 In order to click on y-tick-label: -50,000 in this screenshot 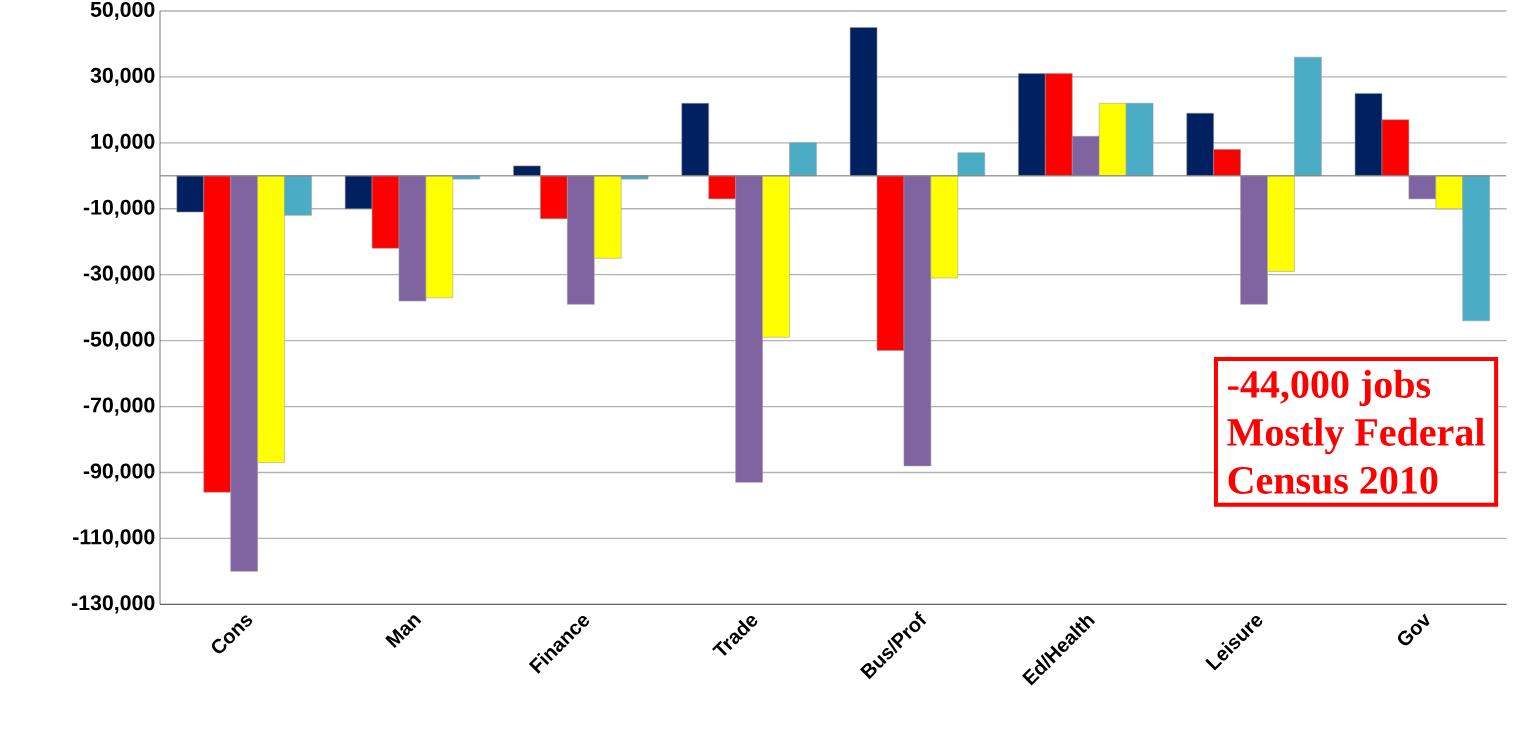, I will do `click(119, 340)`.